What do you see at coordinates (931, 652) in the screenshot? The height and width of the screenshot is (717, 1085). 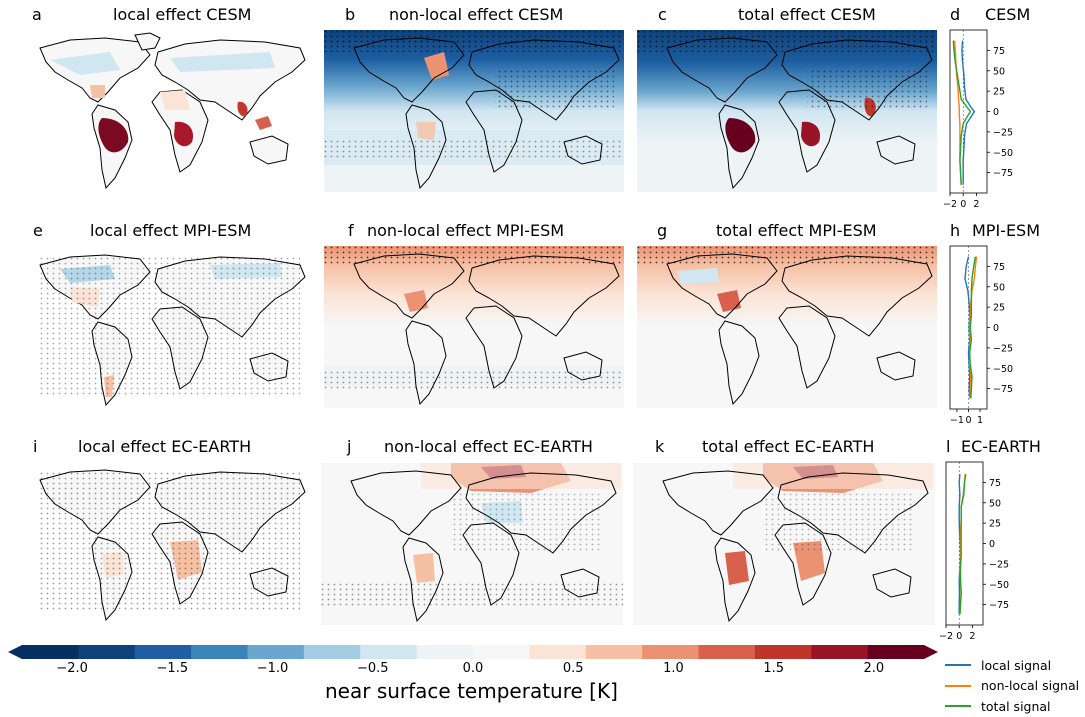 I see `colorbar-extend-high` at bounding box center [931, 652].